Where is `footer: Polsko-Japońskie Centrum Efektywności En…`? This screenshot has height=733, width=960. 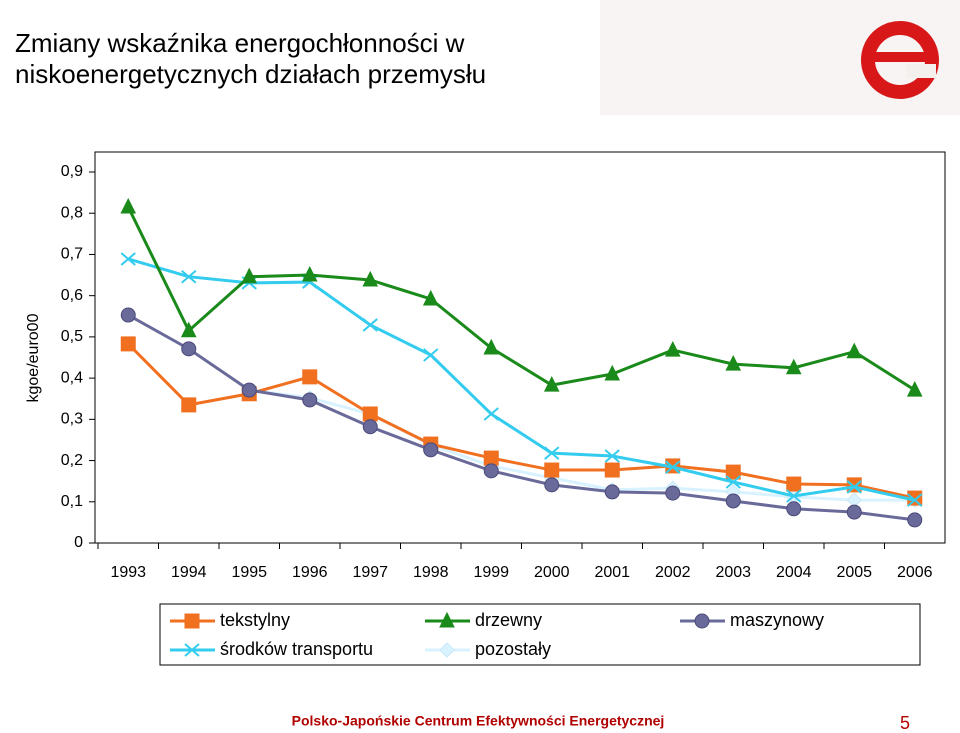 footer: Polsko-Japońskie Centrum Efektywności En… is located at coordinates (478, 721).